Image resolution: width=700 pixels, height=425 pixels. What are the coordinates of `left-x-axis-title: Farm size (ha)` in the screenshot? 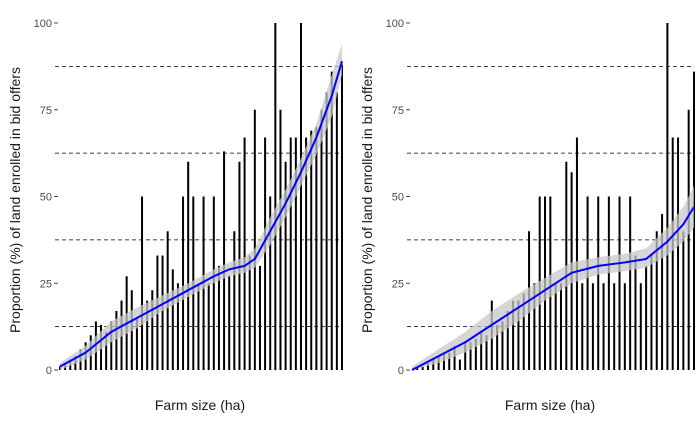 It's located at (200, 405).